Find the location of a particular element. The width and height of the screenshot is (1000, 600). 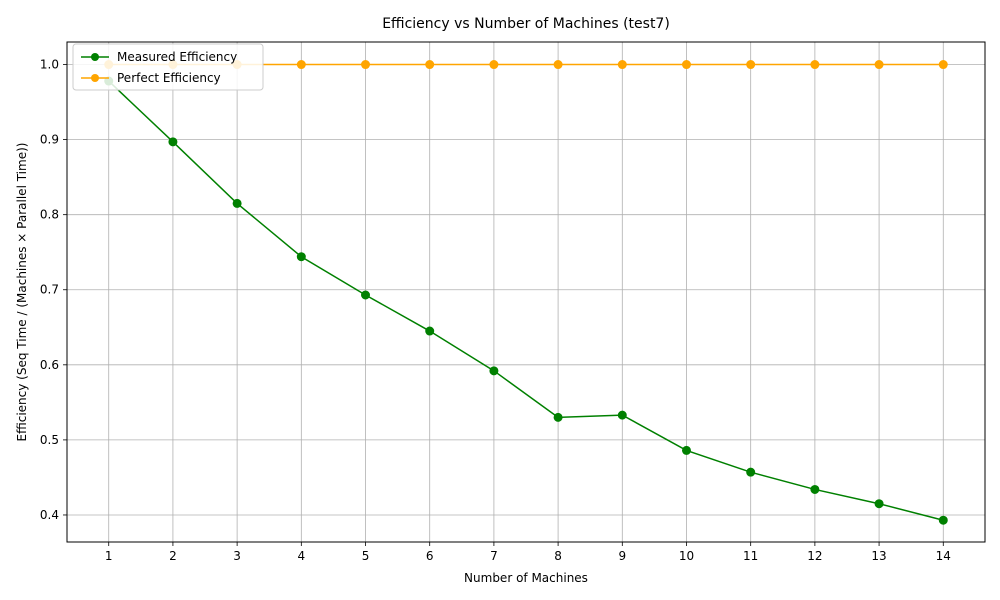

x-tick-label: 8 is located at coordinates (558, 556).